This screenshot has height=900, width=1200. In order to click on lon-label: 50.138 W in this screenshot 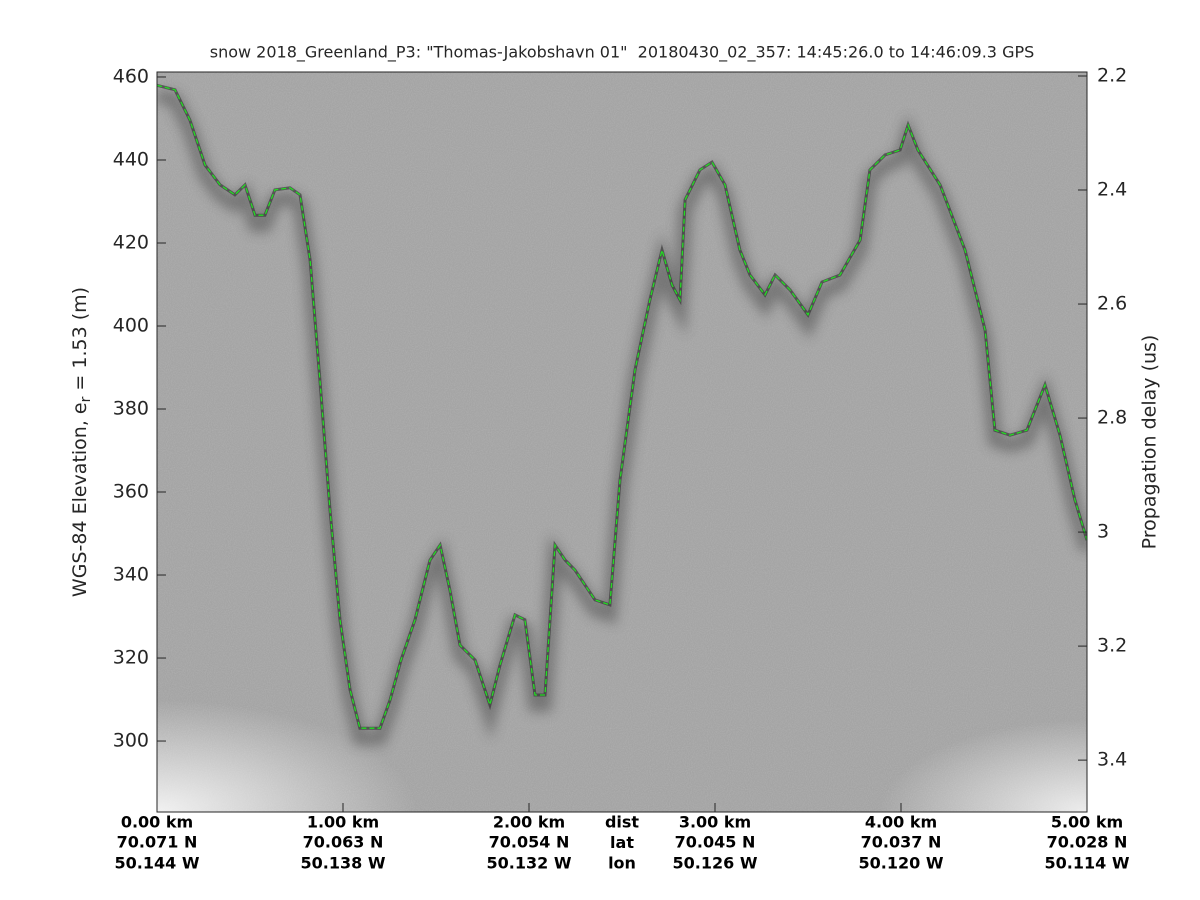, I will do `click(343, 863)`.